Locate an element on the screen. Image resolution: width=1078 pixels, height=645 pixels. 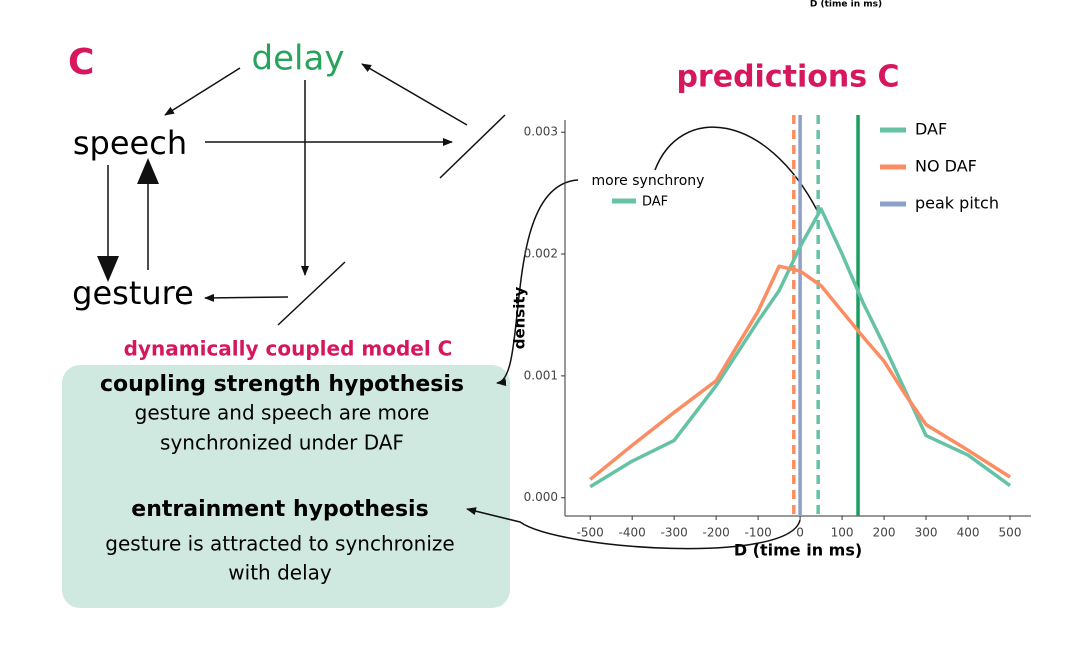
hypothesis-text: synchronized under DAF is located at coordinates (282, 443).